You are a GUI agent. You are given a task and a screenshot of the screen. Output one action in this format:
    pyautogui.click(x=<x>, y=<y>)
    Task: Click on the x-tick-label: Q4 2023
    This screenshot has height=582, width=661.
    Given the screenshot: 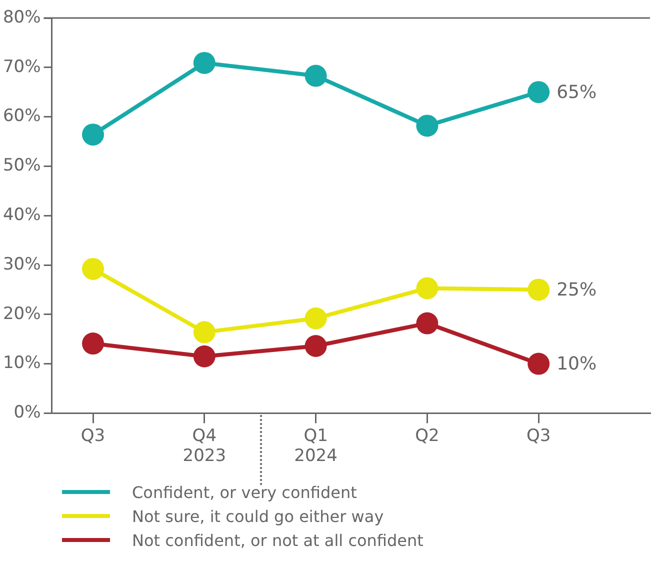 What is the action you would take?
    pyautogui.click(x=204, y=446)
    